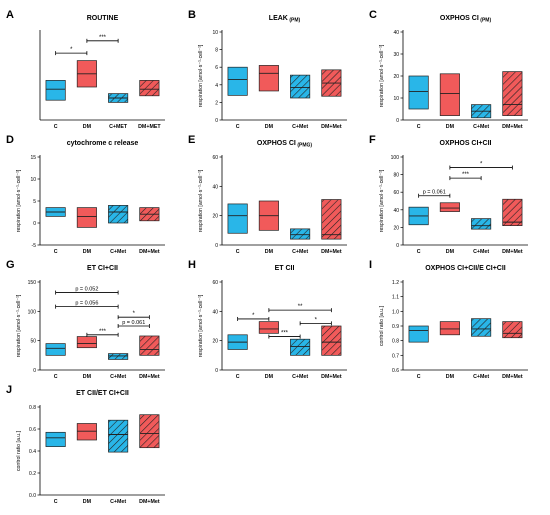  I want to click on significance-label: **, so click(300, 307).